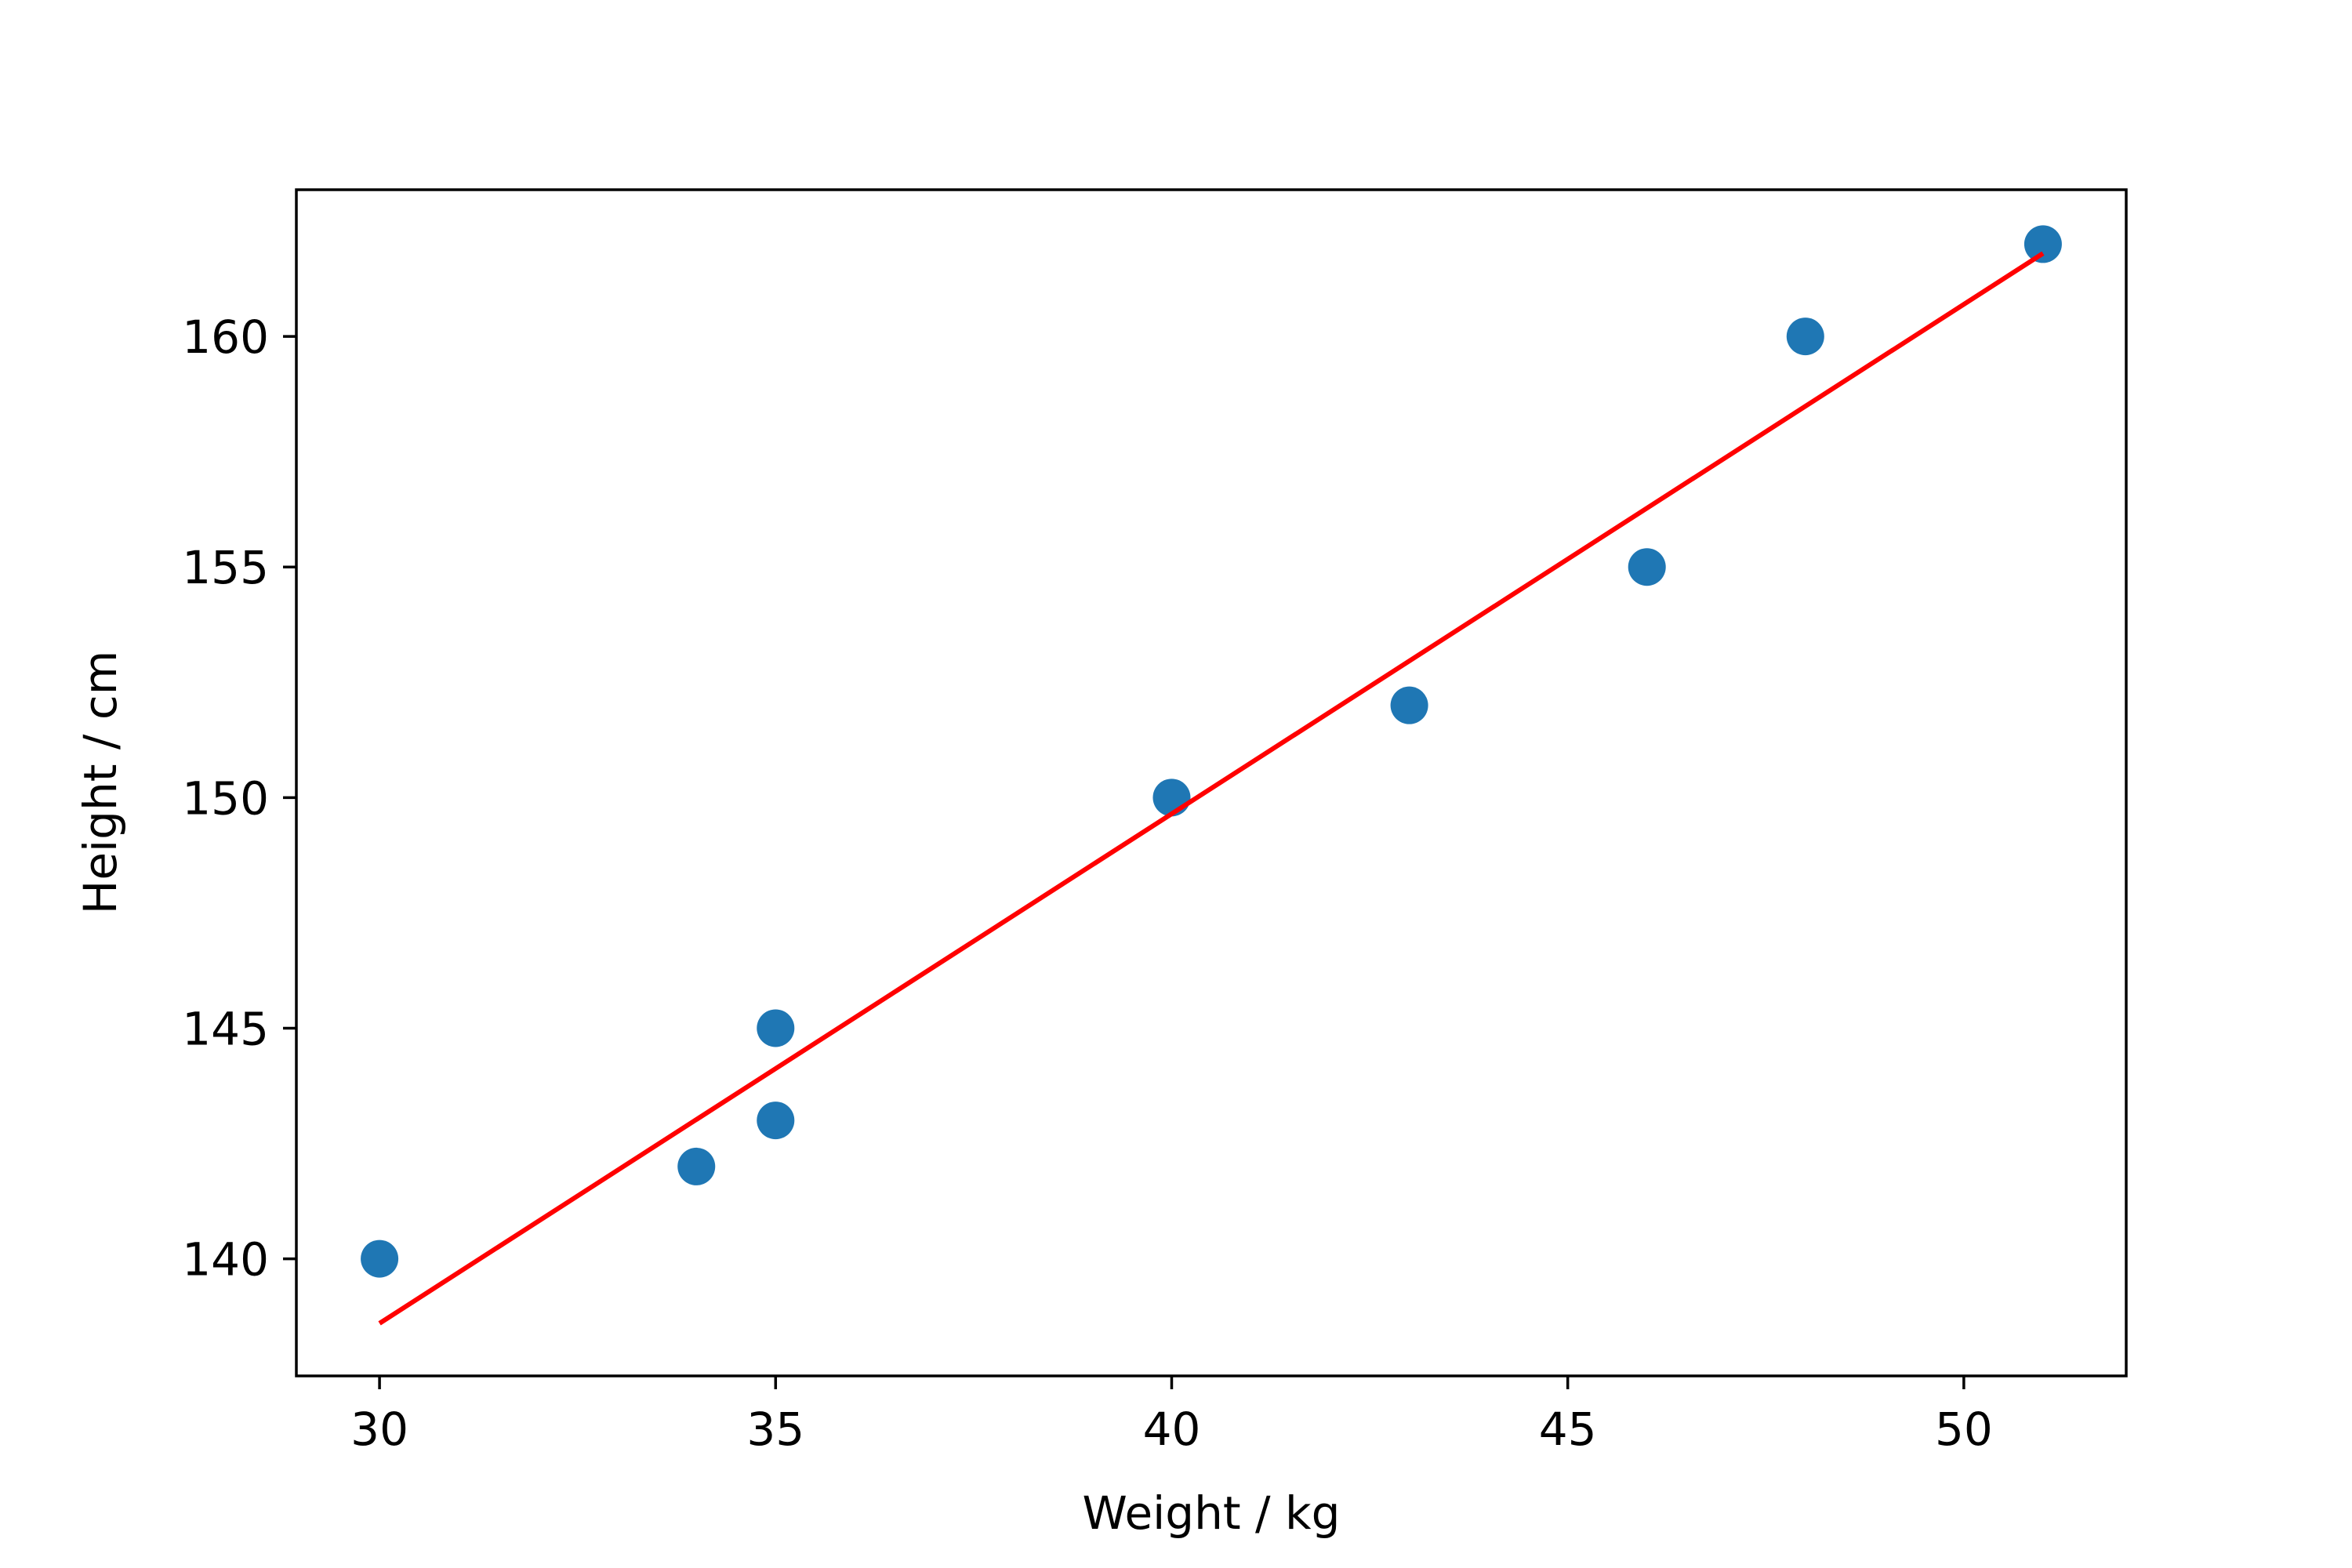  What do you see at coordinates (1172, 1429) in the screenshot?
I see `x-tick-label: 40` at bounding box center [1172, 1429].